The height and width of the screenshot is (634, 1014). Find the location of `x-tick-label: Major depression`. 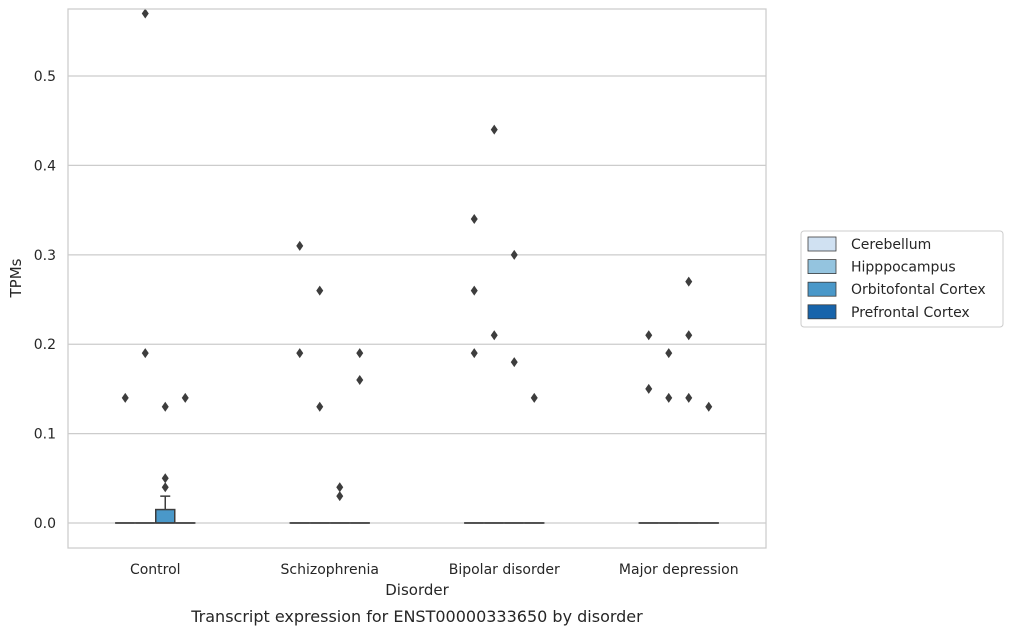

x-tick-label: Major depression is located at coordinates (679, 570).